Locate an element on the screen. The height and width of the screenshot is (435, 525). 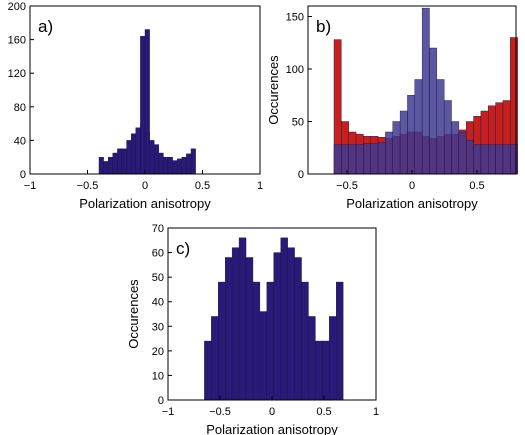
y-tick-label: 160 is located at coordinates (17, 41).